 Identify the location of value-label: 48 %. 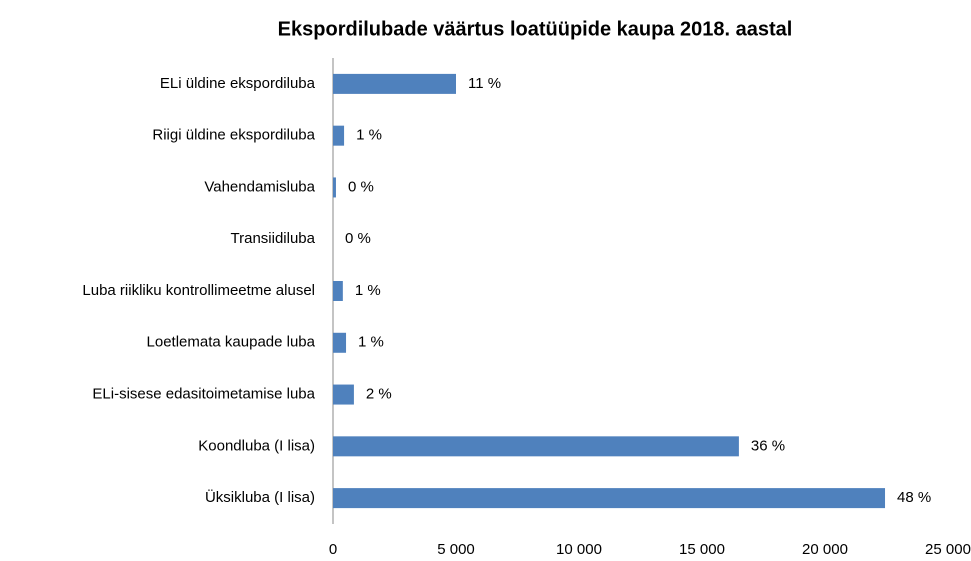
(914, 497).